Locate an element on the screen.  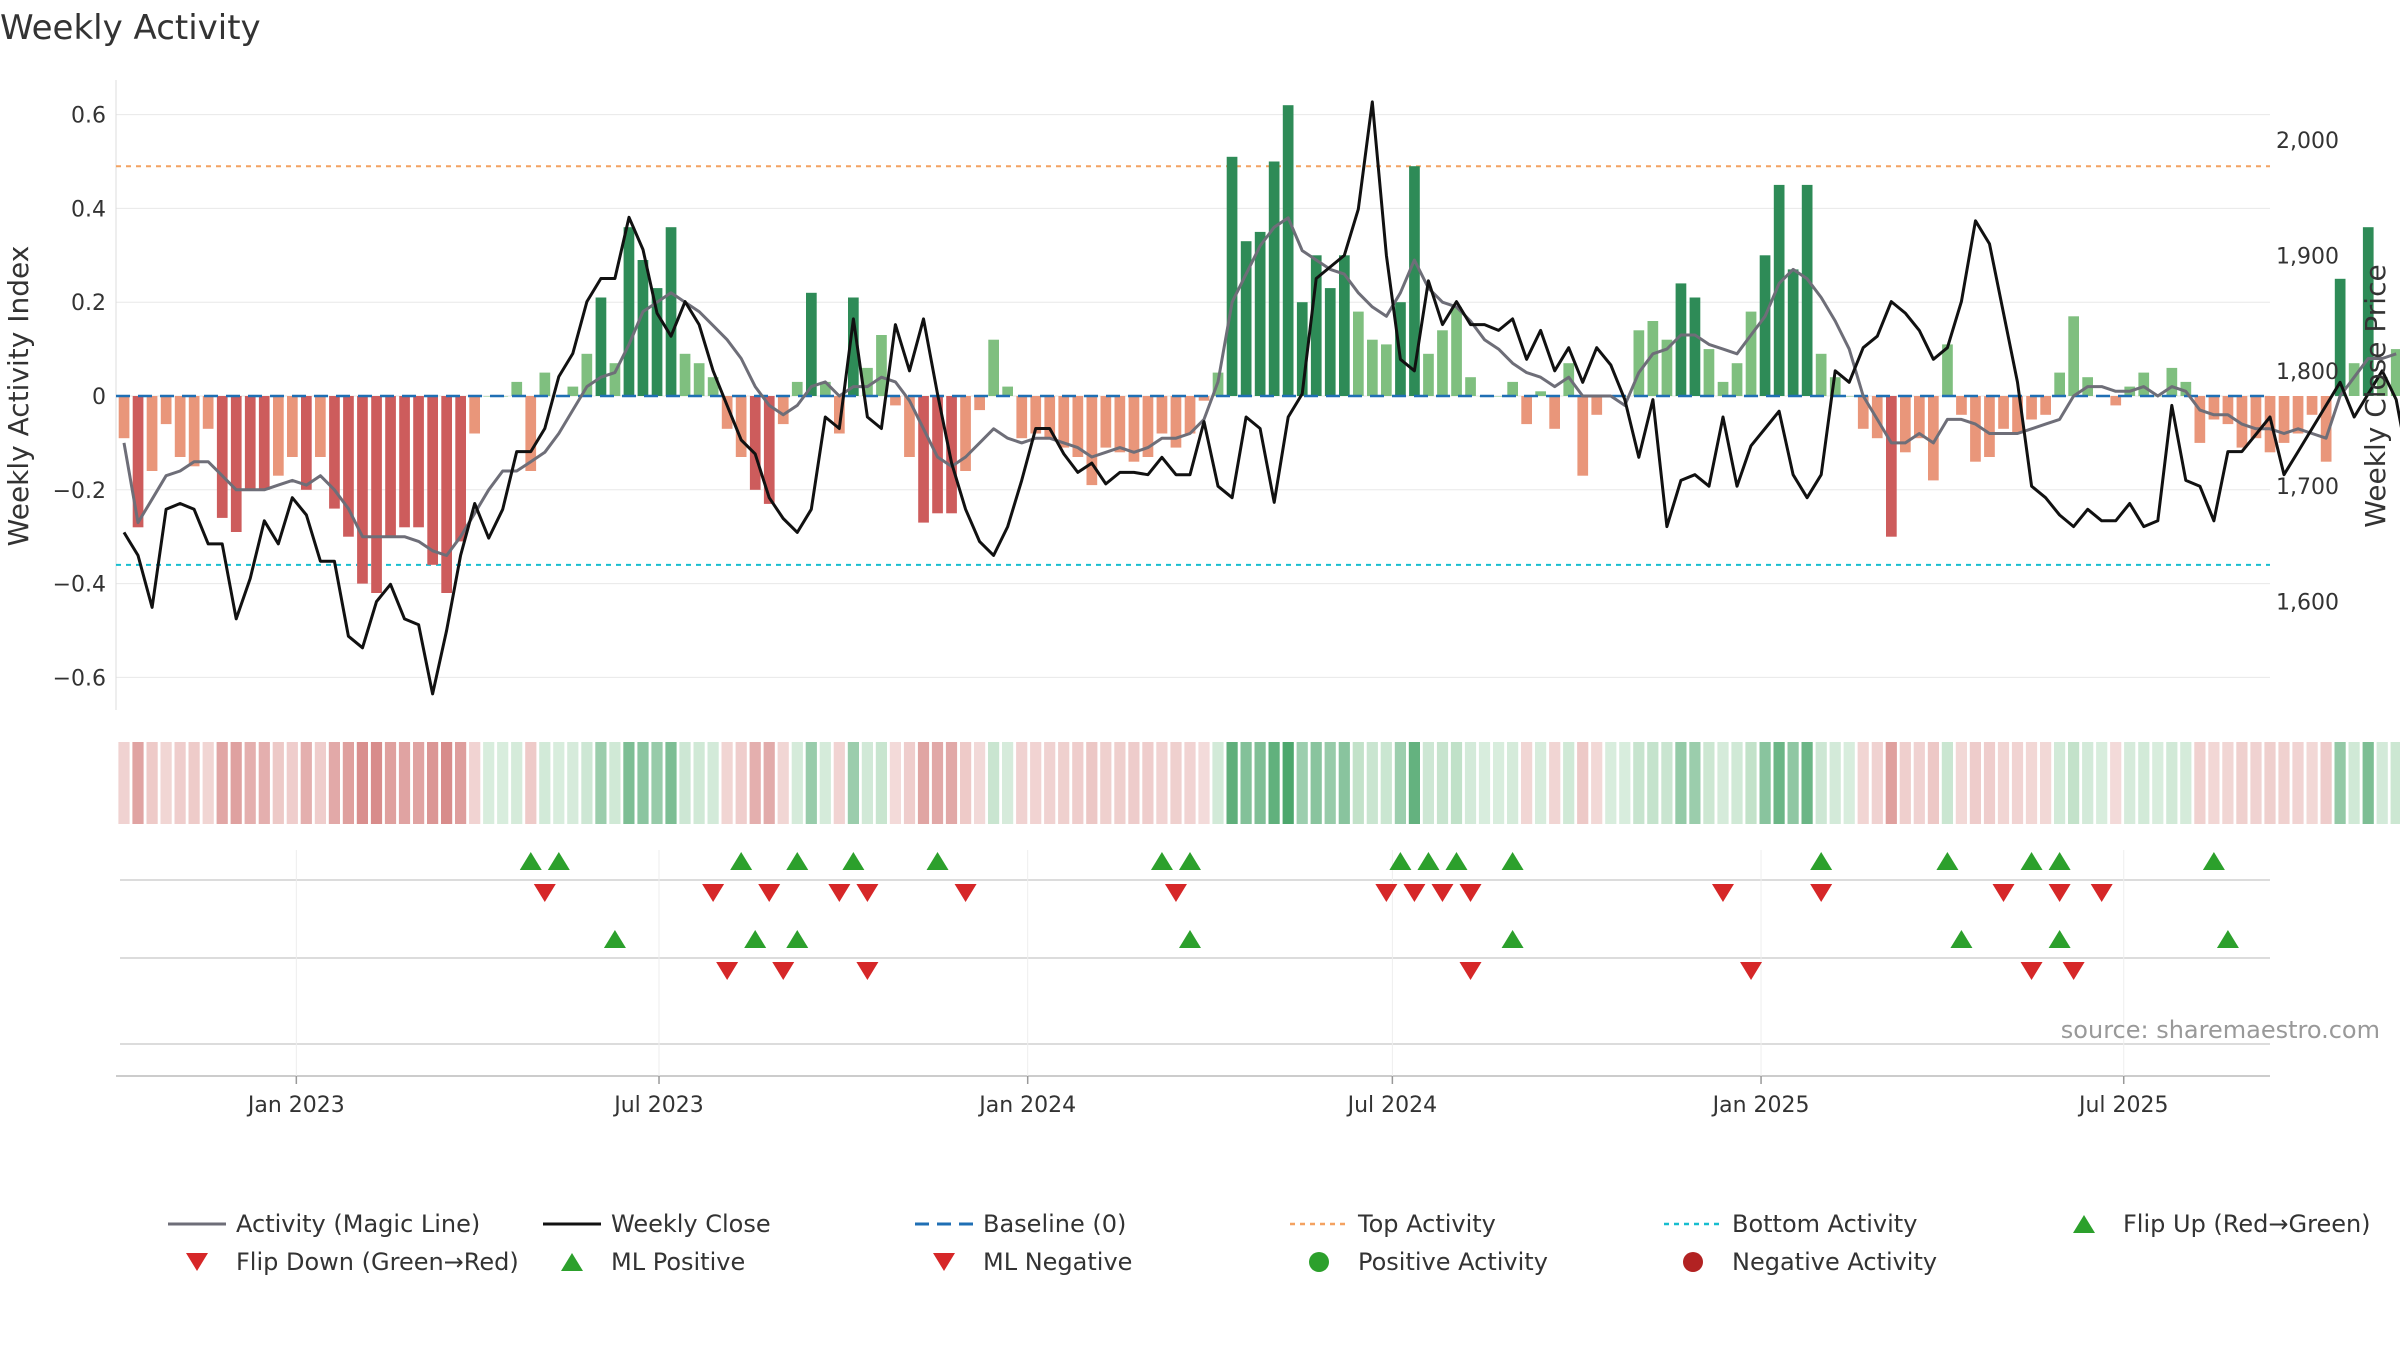
y2-axis-label: Weekly Close Price is located at coordinates (2375, 395).